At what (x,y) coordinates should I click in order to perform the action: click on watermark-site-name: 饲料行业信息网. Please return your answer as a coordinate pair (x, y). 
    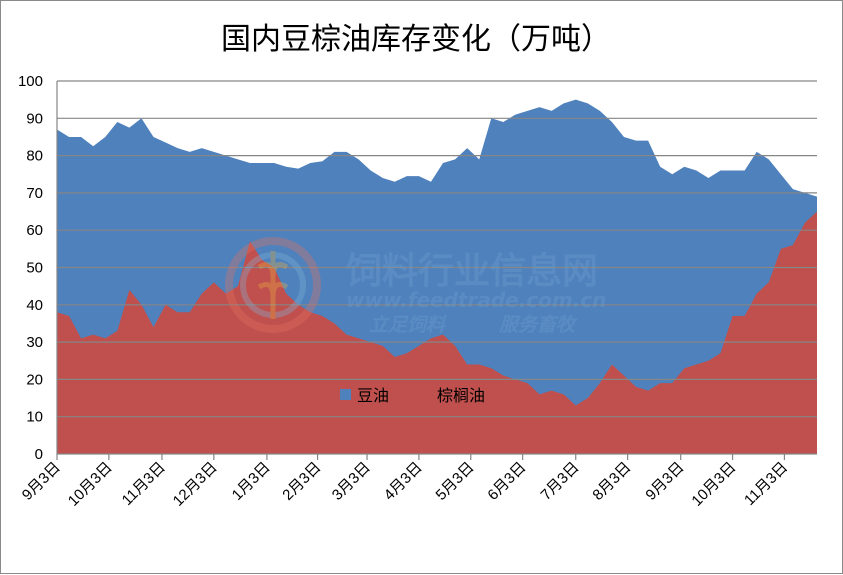
    Looking at the image, I should click on (472, 271).